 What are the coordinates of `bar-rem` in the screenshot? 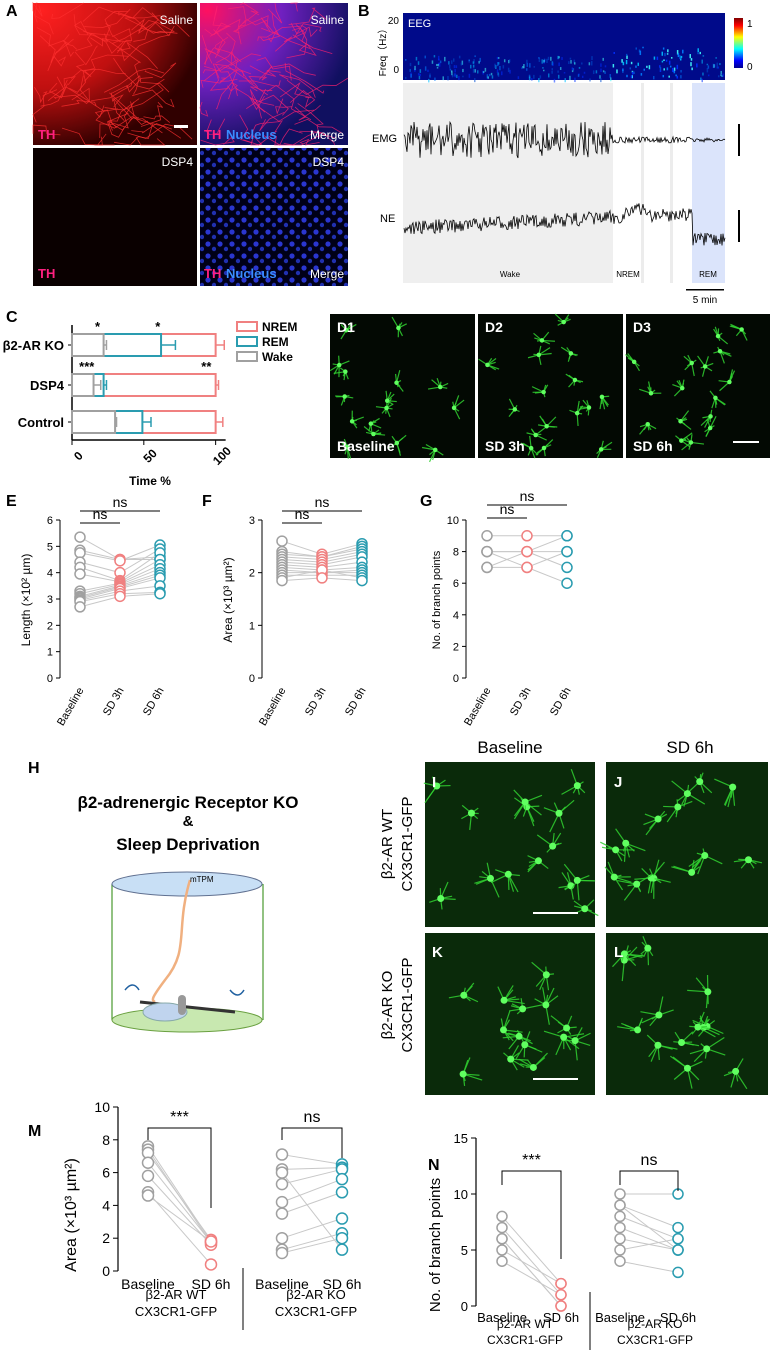 It's located at (117, 345).